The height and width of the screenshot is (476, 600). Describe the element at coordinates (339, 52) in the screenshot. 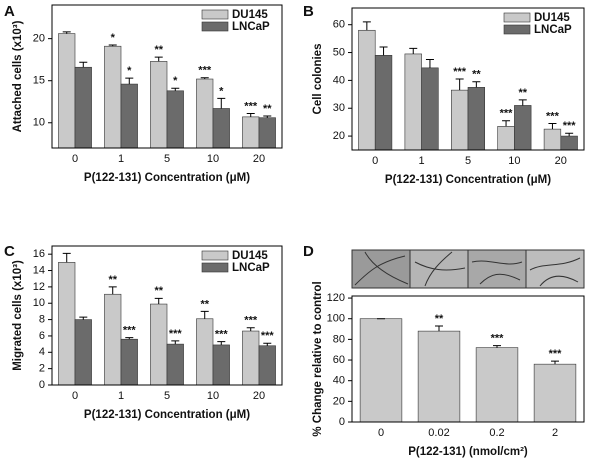

I see `y-tick-label: 50` at that location.